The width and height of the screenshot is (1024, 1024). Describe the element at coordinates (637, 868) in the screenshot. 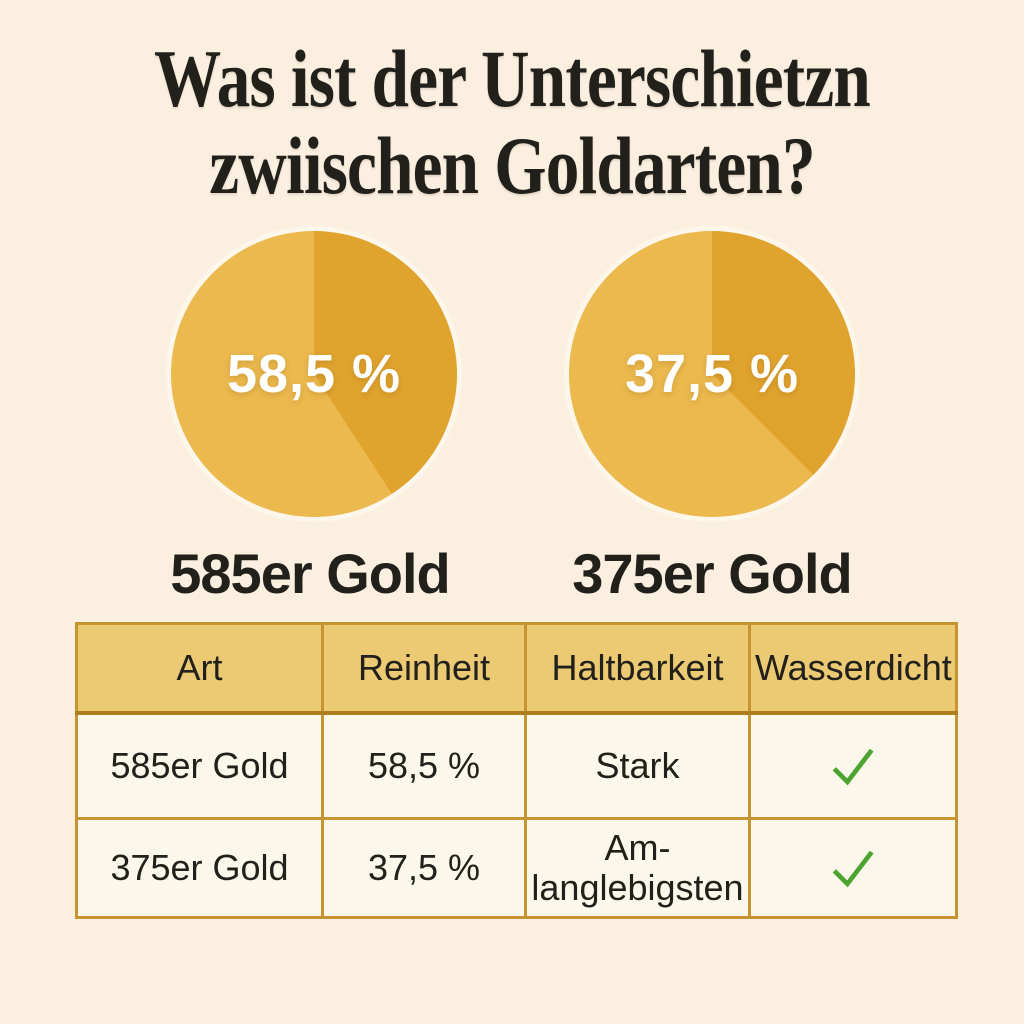

I see `cell-haltbarkeit-375: Am- langlebigsten` at that location.